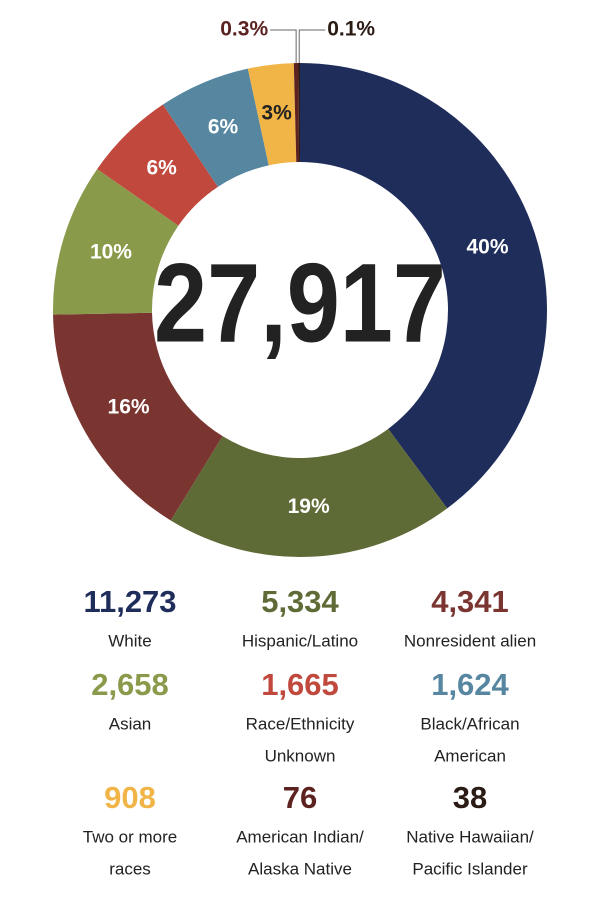 The image size is (600, 906). What do you see at coordinates (300, 797) in the screenshot?
I see `count: 76` at bounding box center [300, 797].